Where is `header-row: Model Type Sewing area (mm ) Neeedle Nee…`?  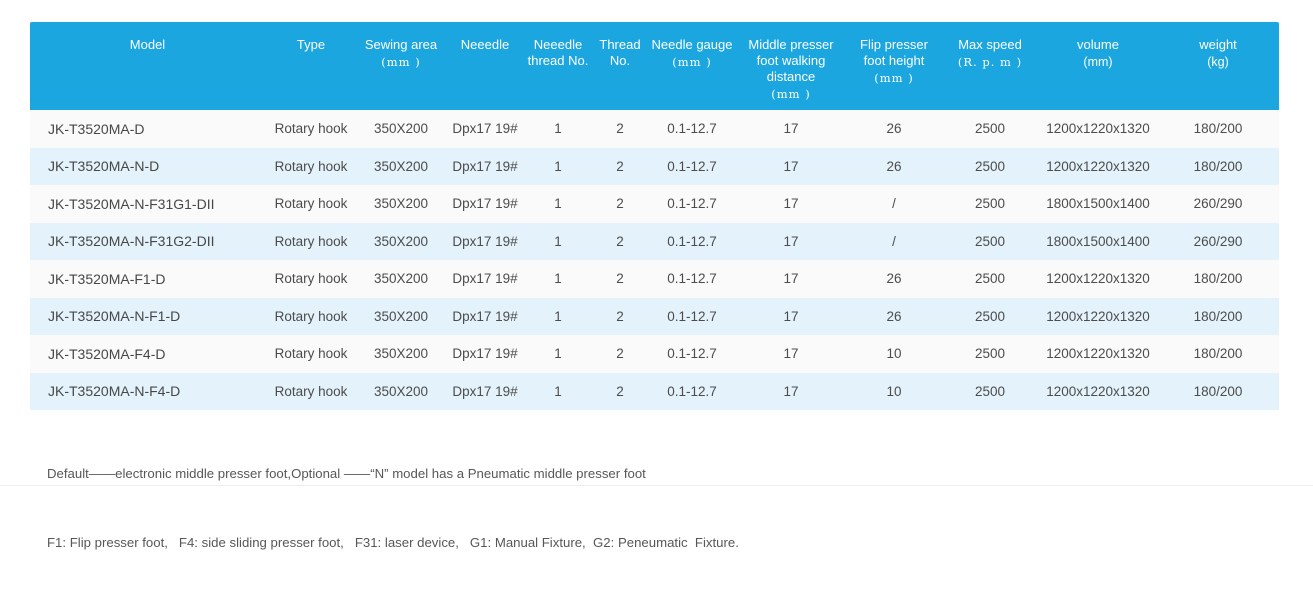 header-row: Model Type Sewing area (mm ) Neeedle Nee… is located at coordinates (654, 66).